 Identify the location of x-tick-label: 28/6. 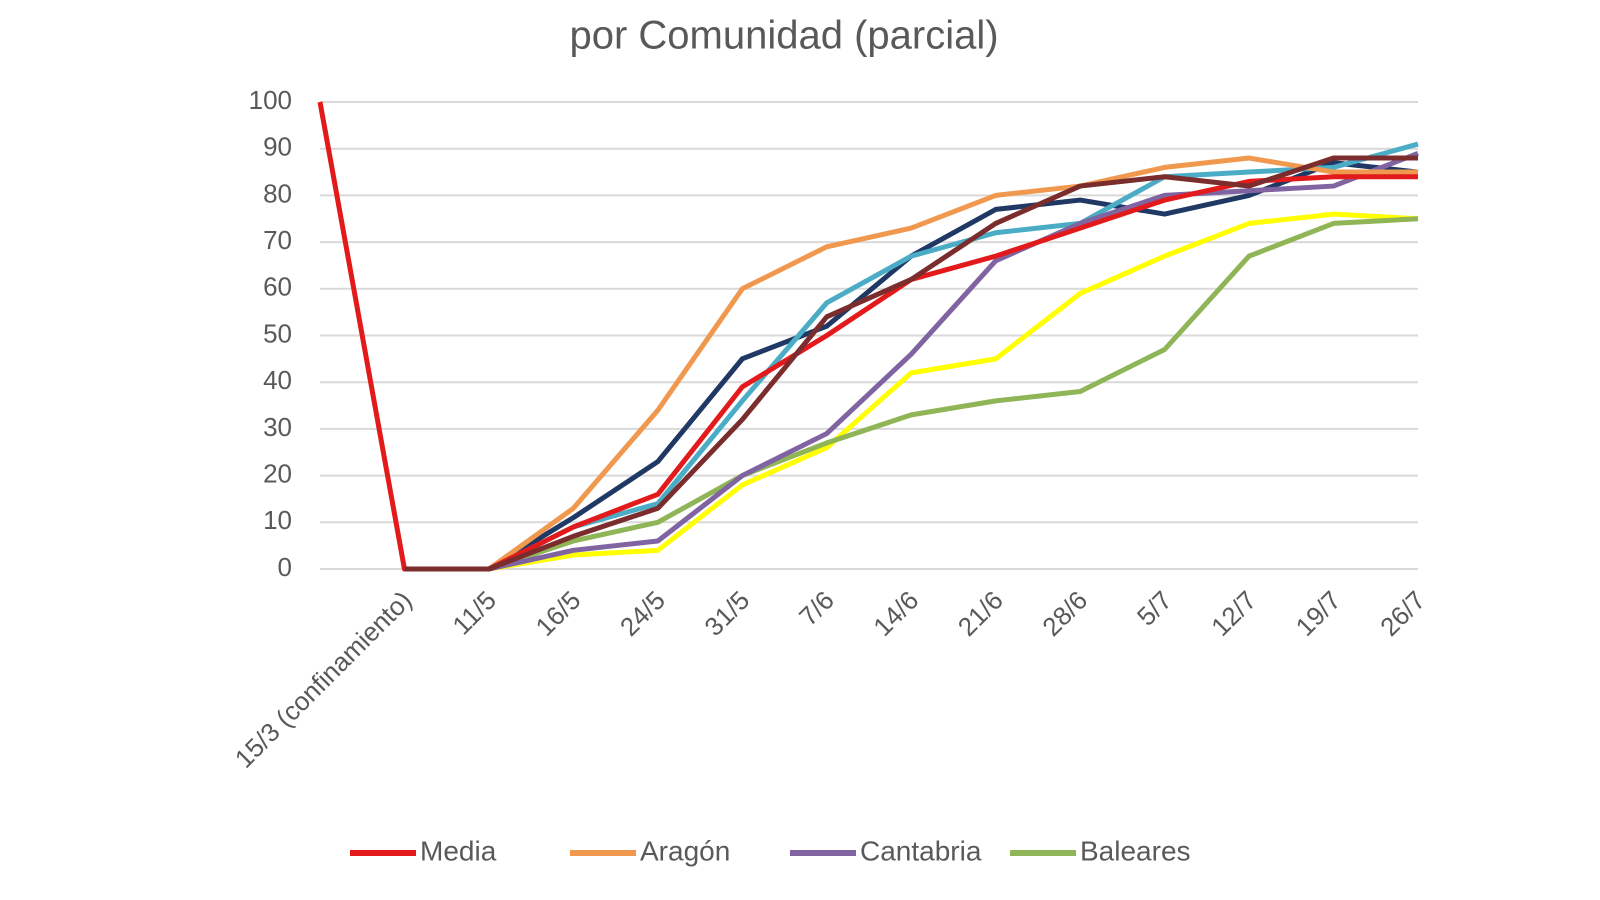
(1064, 613).